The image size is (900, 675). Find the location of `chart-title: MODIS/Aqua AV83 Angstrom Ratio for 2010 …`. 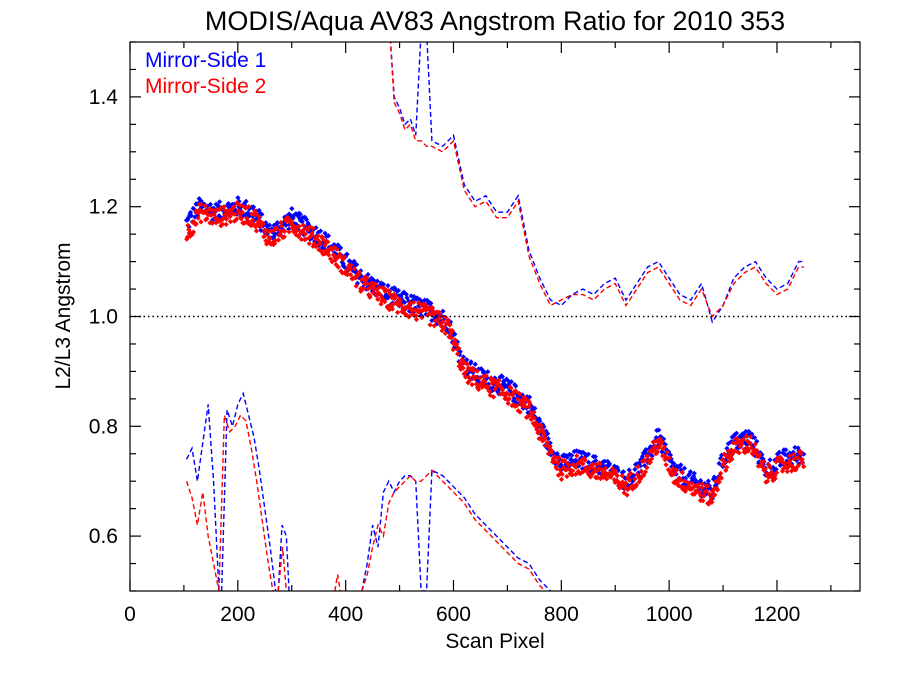

chart-title: MODIS/Aqua AV83 Angstrom Ratio for 2010 … is located at coordinates (495, 21).